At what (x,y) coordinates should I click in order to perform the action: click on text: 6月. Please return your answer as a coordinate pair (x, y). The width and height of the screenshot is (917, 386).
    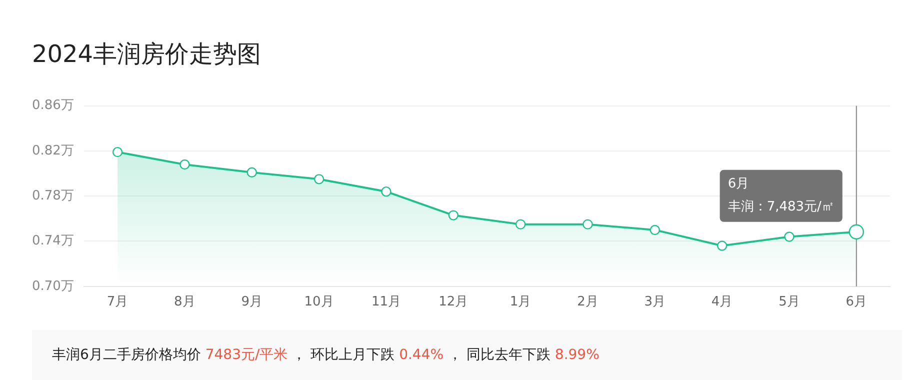
    Looking at the image, I should click on (739, 184).